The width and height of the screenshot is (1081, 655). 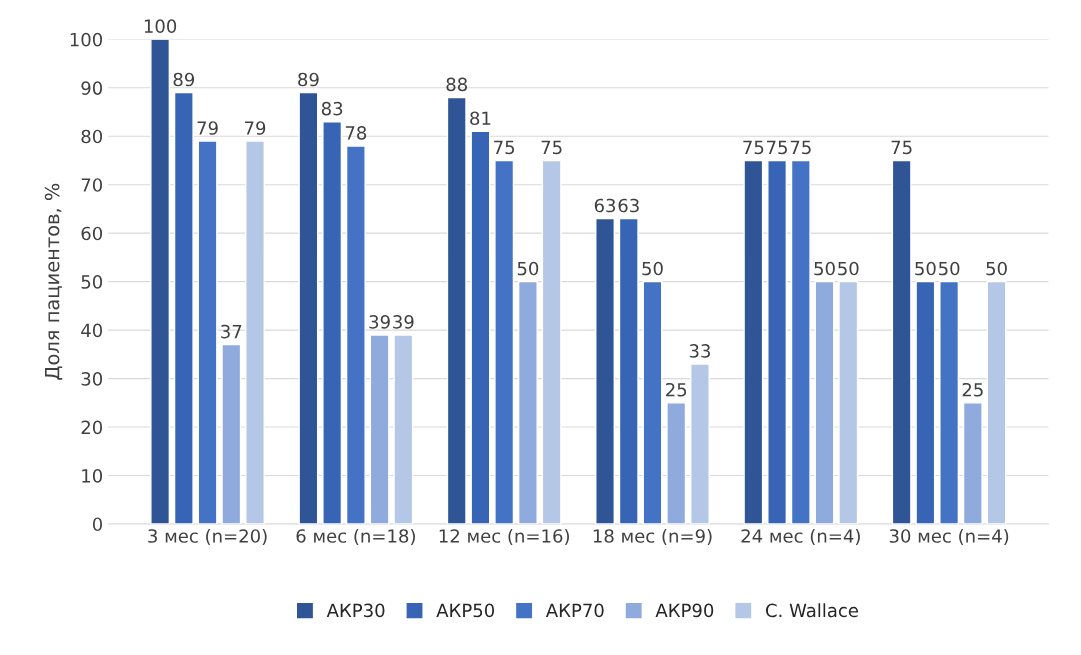 What do you see at coordinates (92, 379) in the screenshot?
I see `y-tick-label: 30` at bounding box center [92, 379].